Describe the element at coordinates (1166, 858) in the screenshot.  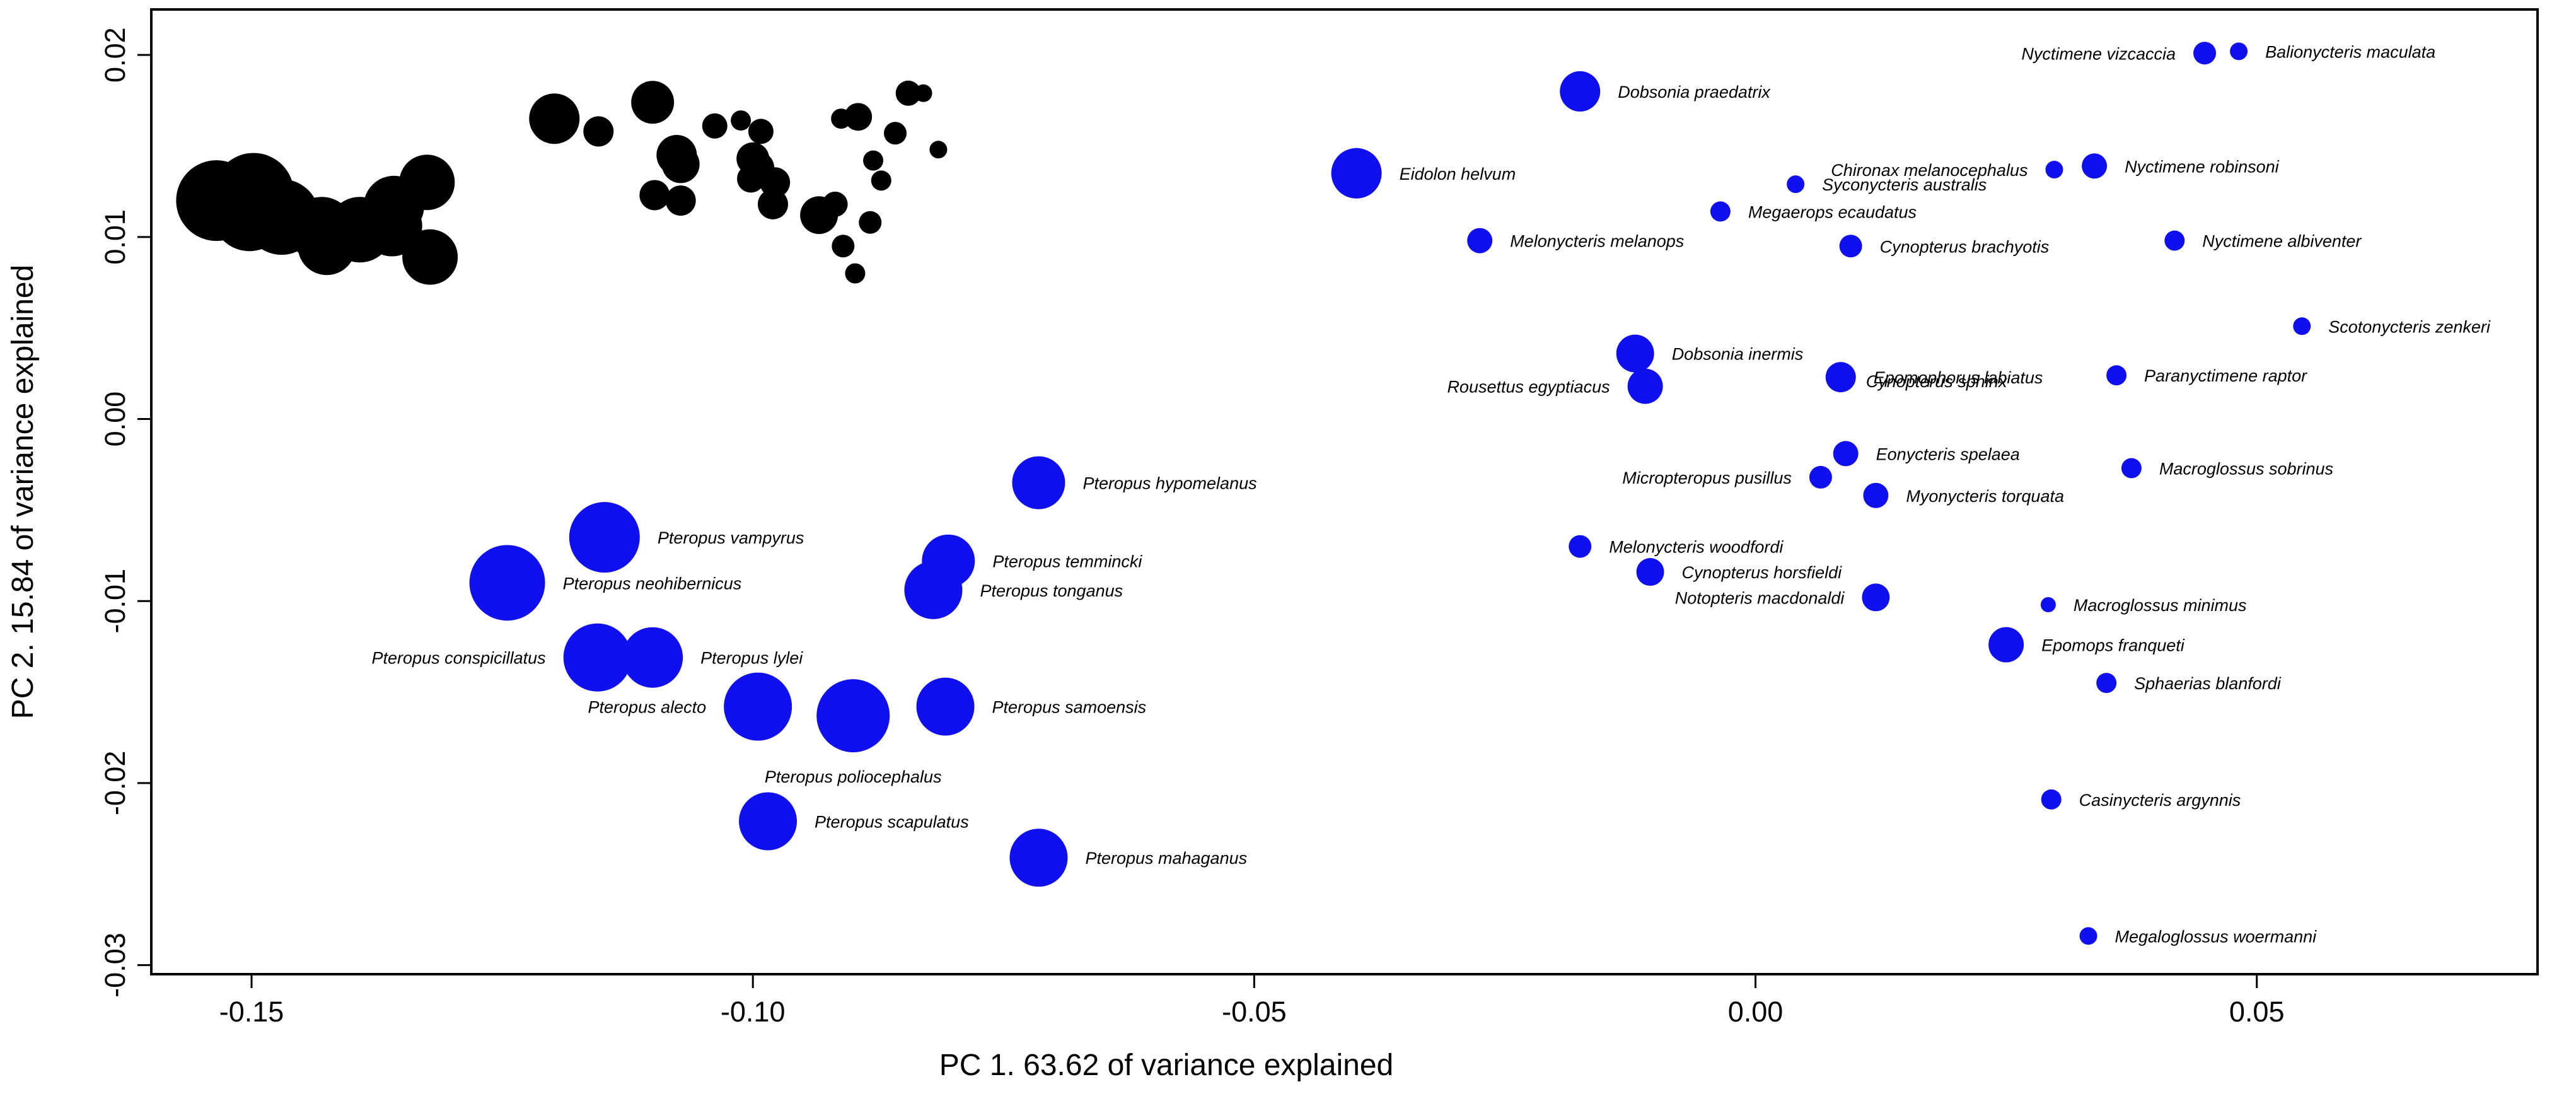
I see `point-label: Pteropus mahaganus` at that location.